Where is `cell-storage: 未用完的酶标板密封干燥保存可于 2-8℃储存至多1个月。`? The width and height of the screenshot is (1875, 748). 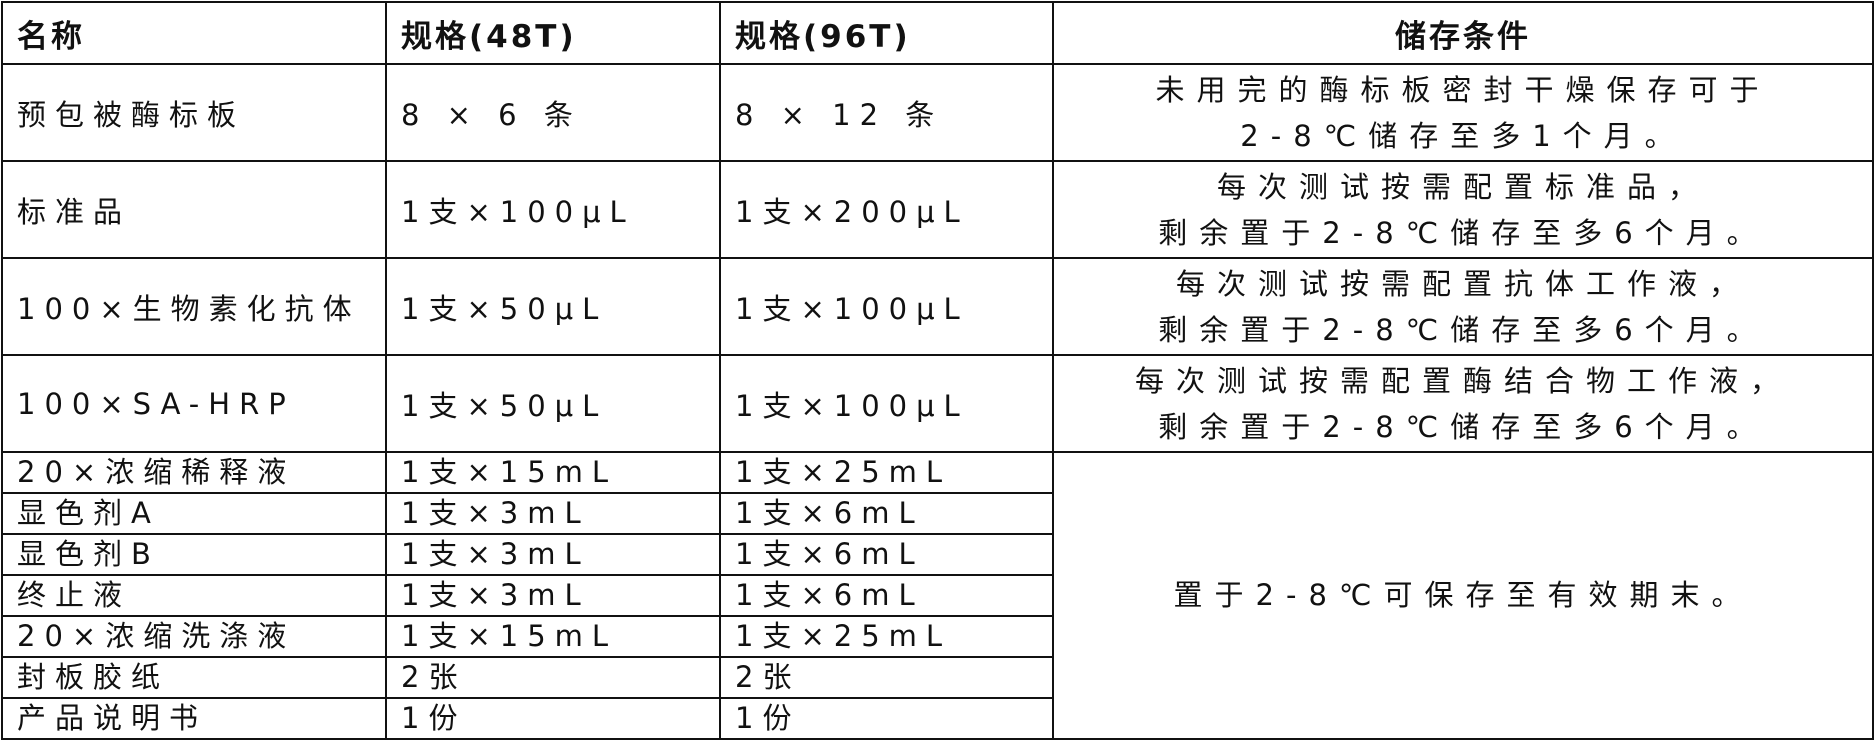
cell-storage: 未用完的酶标板密封干燥保存可于 2-8℃储存至多1个月。 is located at coordinates (1463, 112).